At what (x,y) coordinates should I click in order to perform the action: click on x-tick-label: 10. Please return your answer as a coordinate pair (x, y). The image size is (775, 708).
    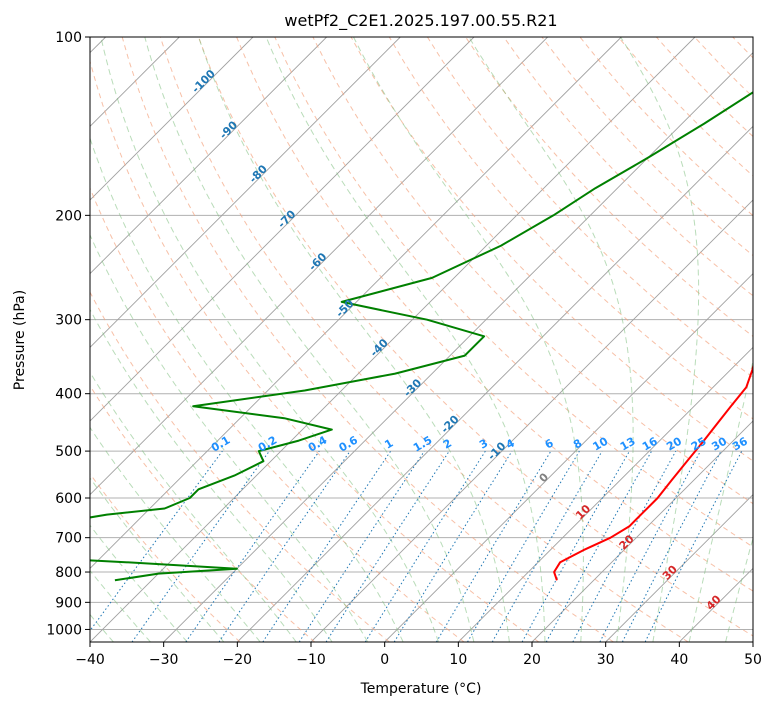
    Looking at the image, I should click on (458, 660).